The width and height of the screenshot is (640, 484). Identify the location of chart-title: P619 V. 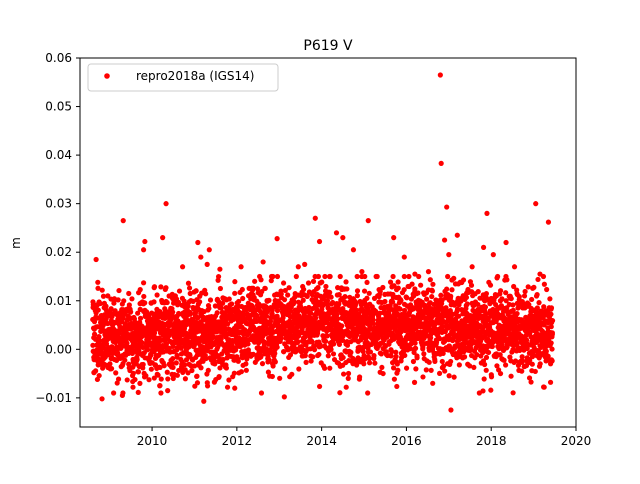
(328, 46).